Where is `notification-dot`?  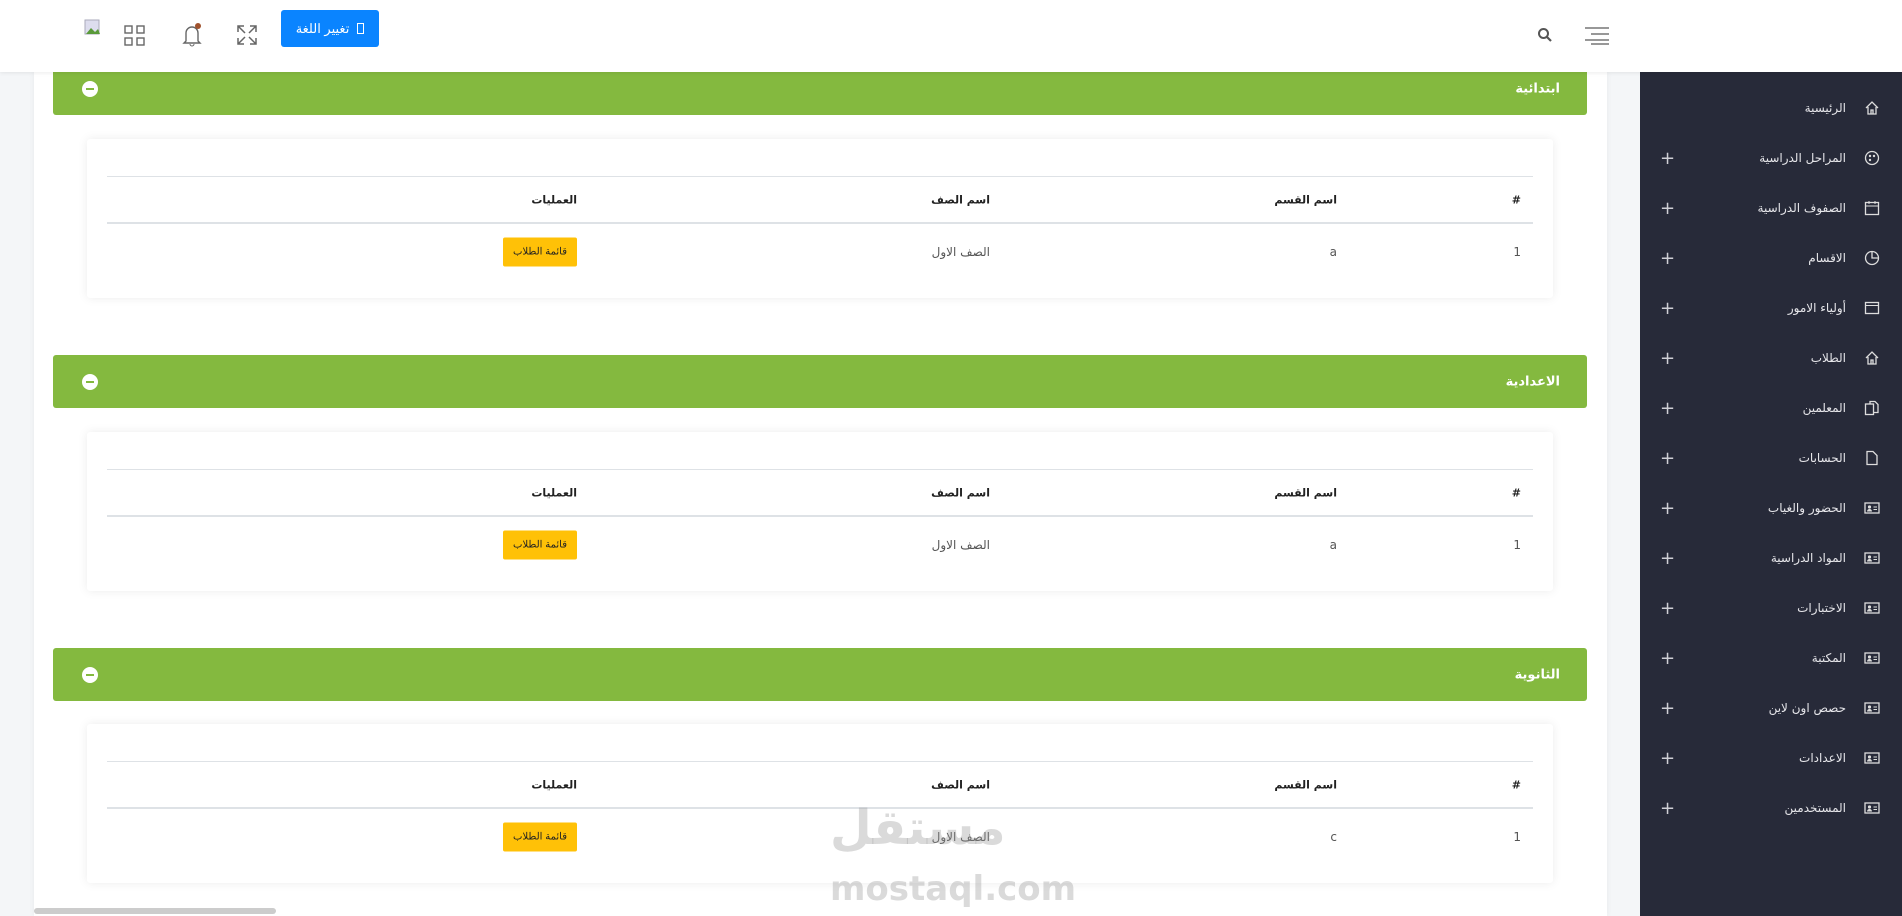
notification-dot is located at coordinates (198, 26).